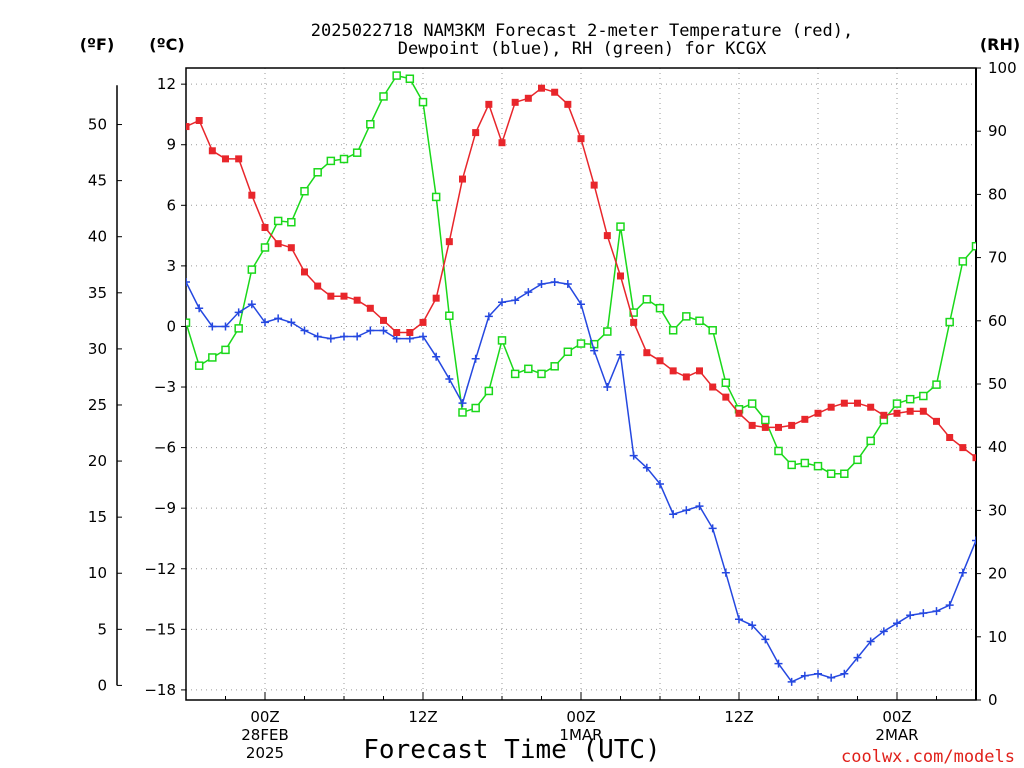 The height and width of the screenshot is (768, 1024). I want to click on fahrenheit-tick-label: 5, so click(102, 629).